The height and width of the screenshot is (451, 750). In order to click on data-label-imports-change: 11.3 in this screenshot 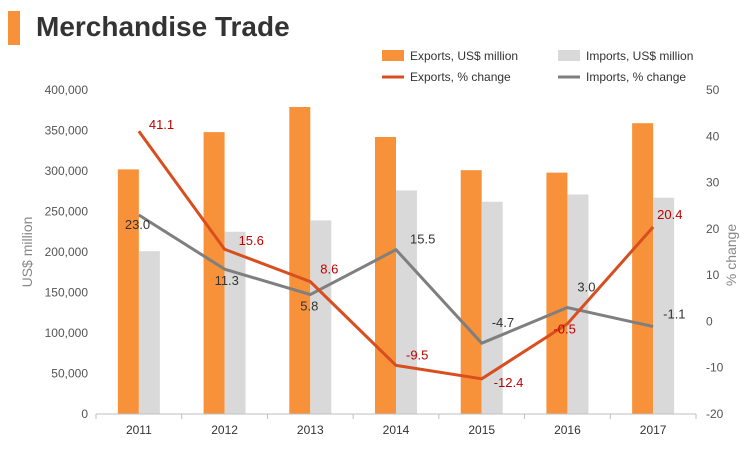, I will do `click(227, 280)`.